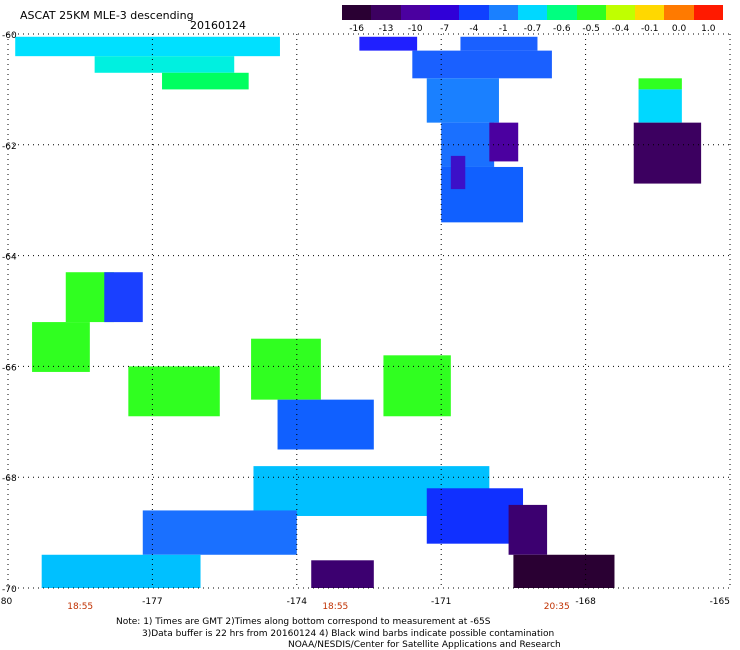 The image size is (740, 650). What do you see at coordinates (107, 15) in the screenshot?
I see `product-title: ASCAT 25KM MLE-3 descending` at bounding box center [107, 15].